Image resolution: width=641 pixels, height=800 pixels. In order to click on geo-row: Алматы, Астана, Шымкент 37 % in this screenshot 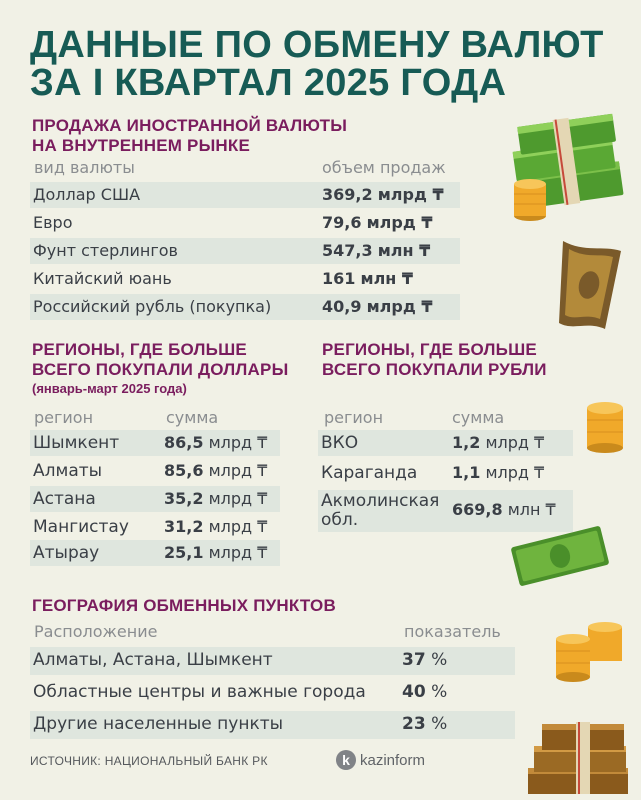, I will do `click(272, 661)`.